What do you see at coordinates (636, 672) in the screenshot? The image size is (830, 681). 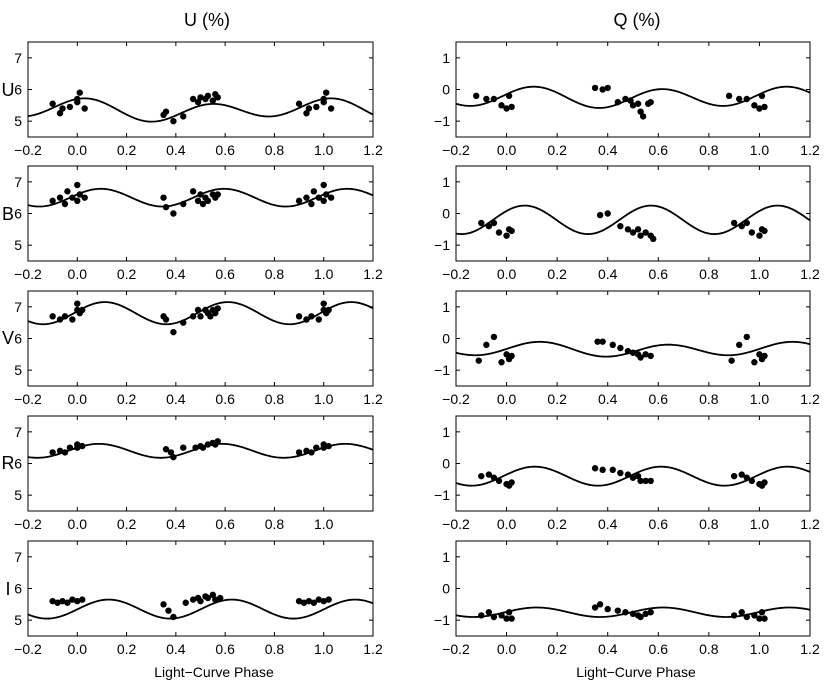 I see `x-axis-label-right: Light−Curve Phase` at bounding box center [636, 672].